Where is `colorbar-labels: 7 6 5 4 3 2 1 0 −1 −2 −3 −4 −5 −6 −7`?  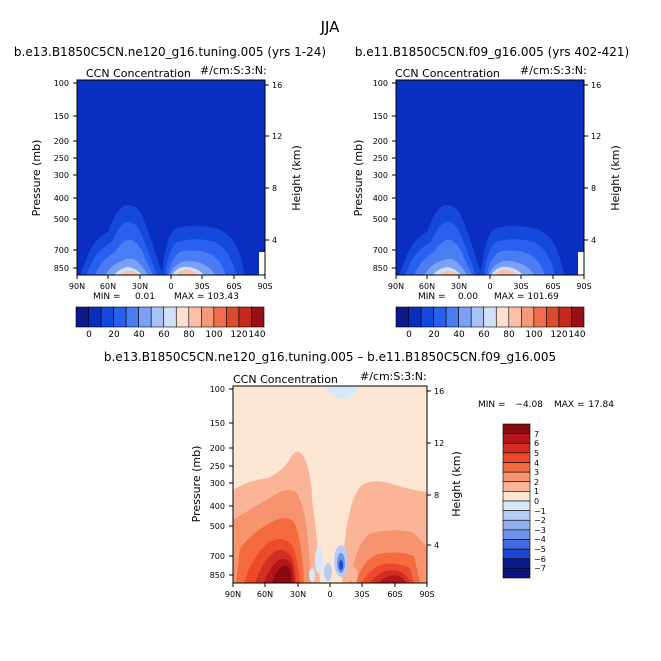 colorbar-labels: 7 6 5 4 3 2 1 0 −1 −2 −3 −4 −5 −6 −7 is located at coordinates (540, 501).